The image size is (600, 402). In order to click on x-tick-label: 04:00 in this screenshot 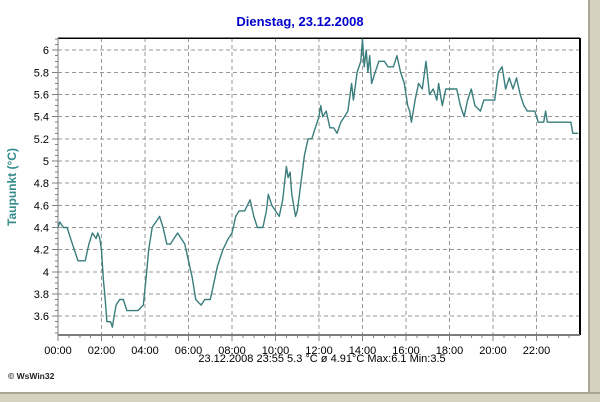, I will do `click(145, 351)`.